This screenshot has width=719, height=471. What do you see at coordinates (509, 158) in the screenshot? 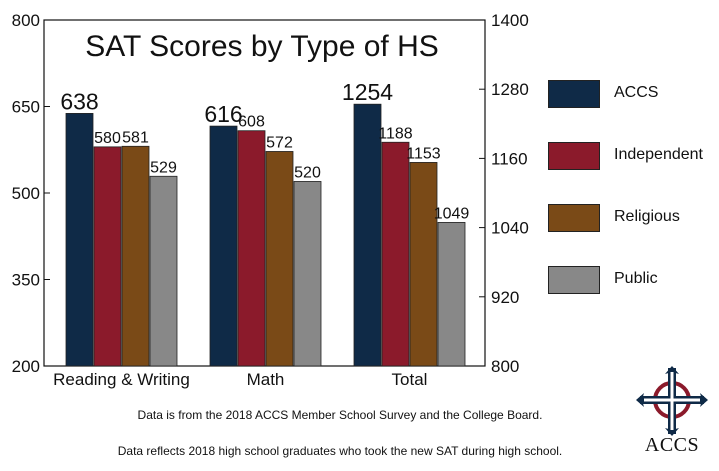
I see `y-right-tick-label: 1160` at bounding box center [509, 158].